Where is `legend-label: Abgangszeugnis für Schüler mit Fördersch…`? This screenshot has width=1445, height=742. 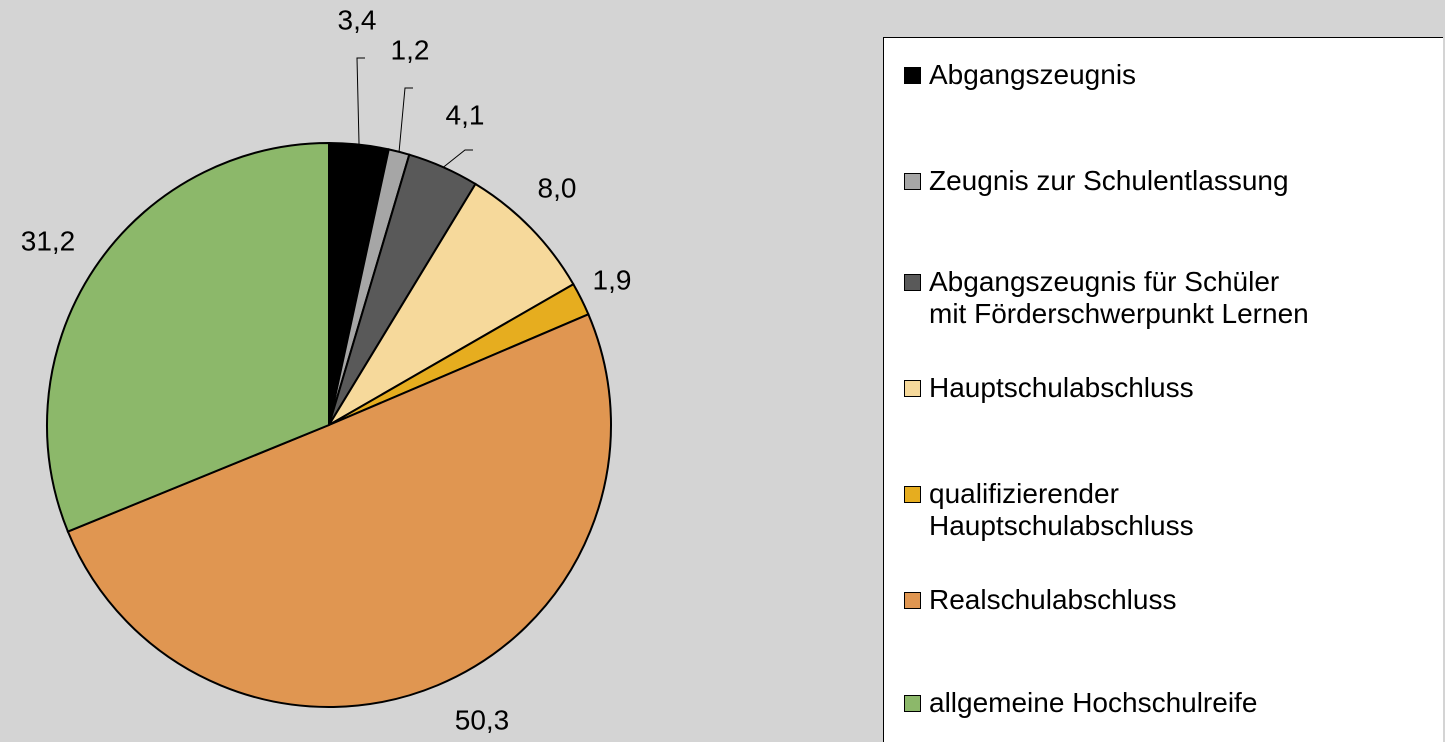
legend-label: Abgangszeugnis für Schüler mit Fördersch… is located at coordinates (1119, 297).